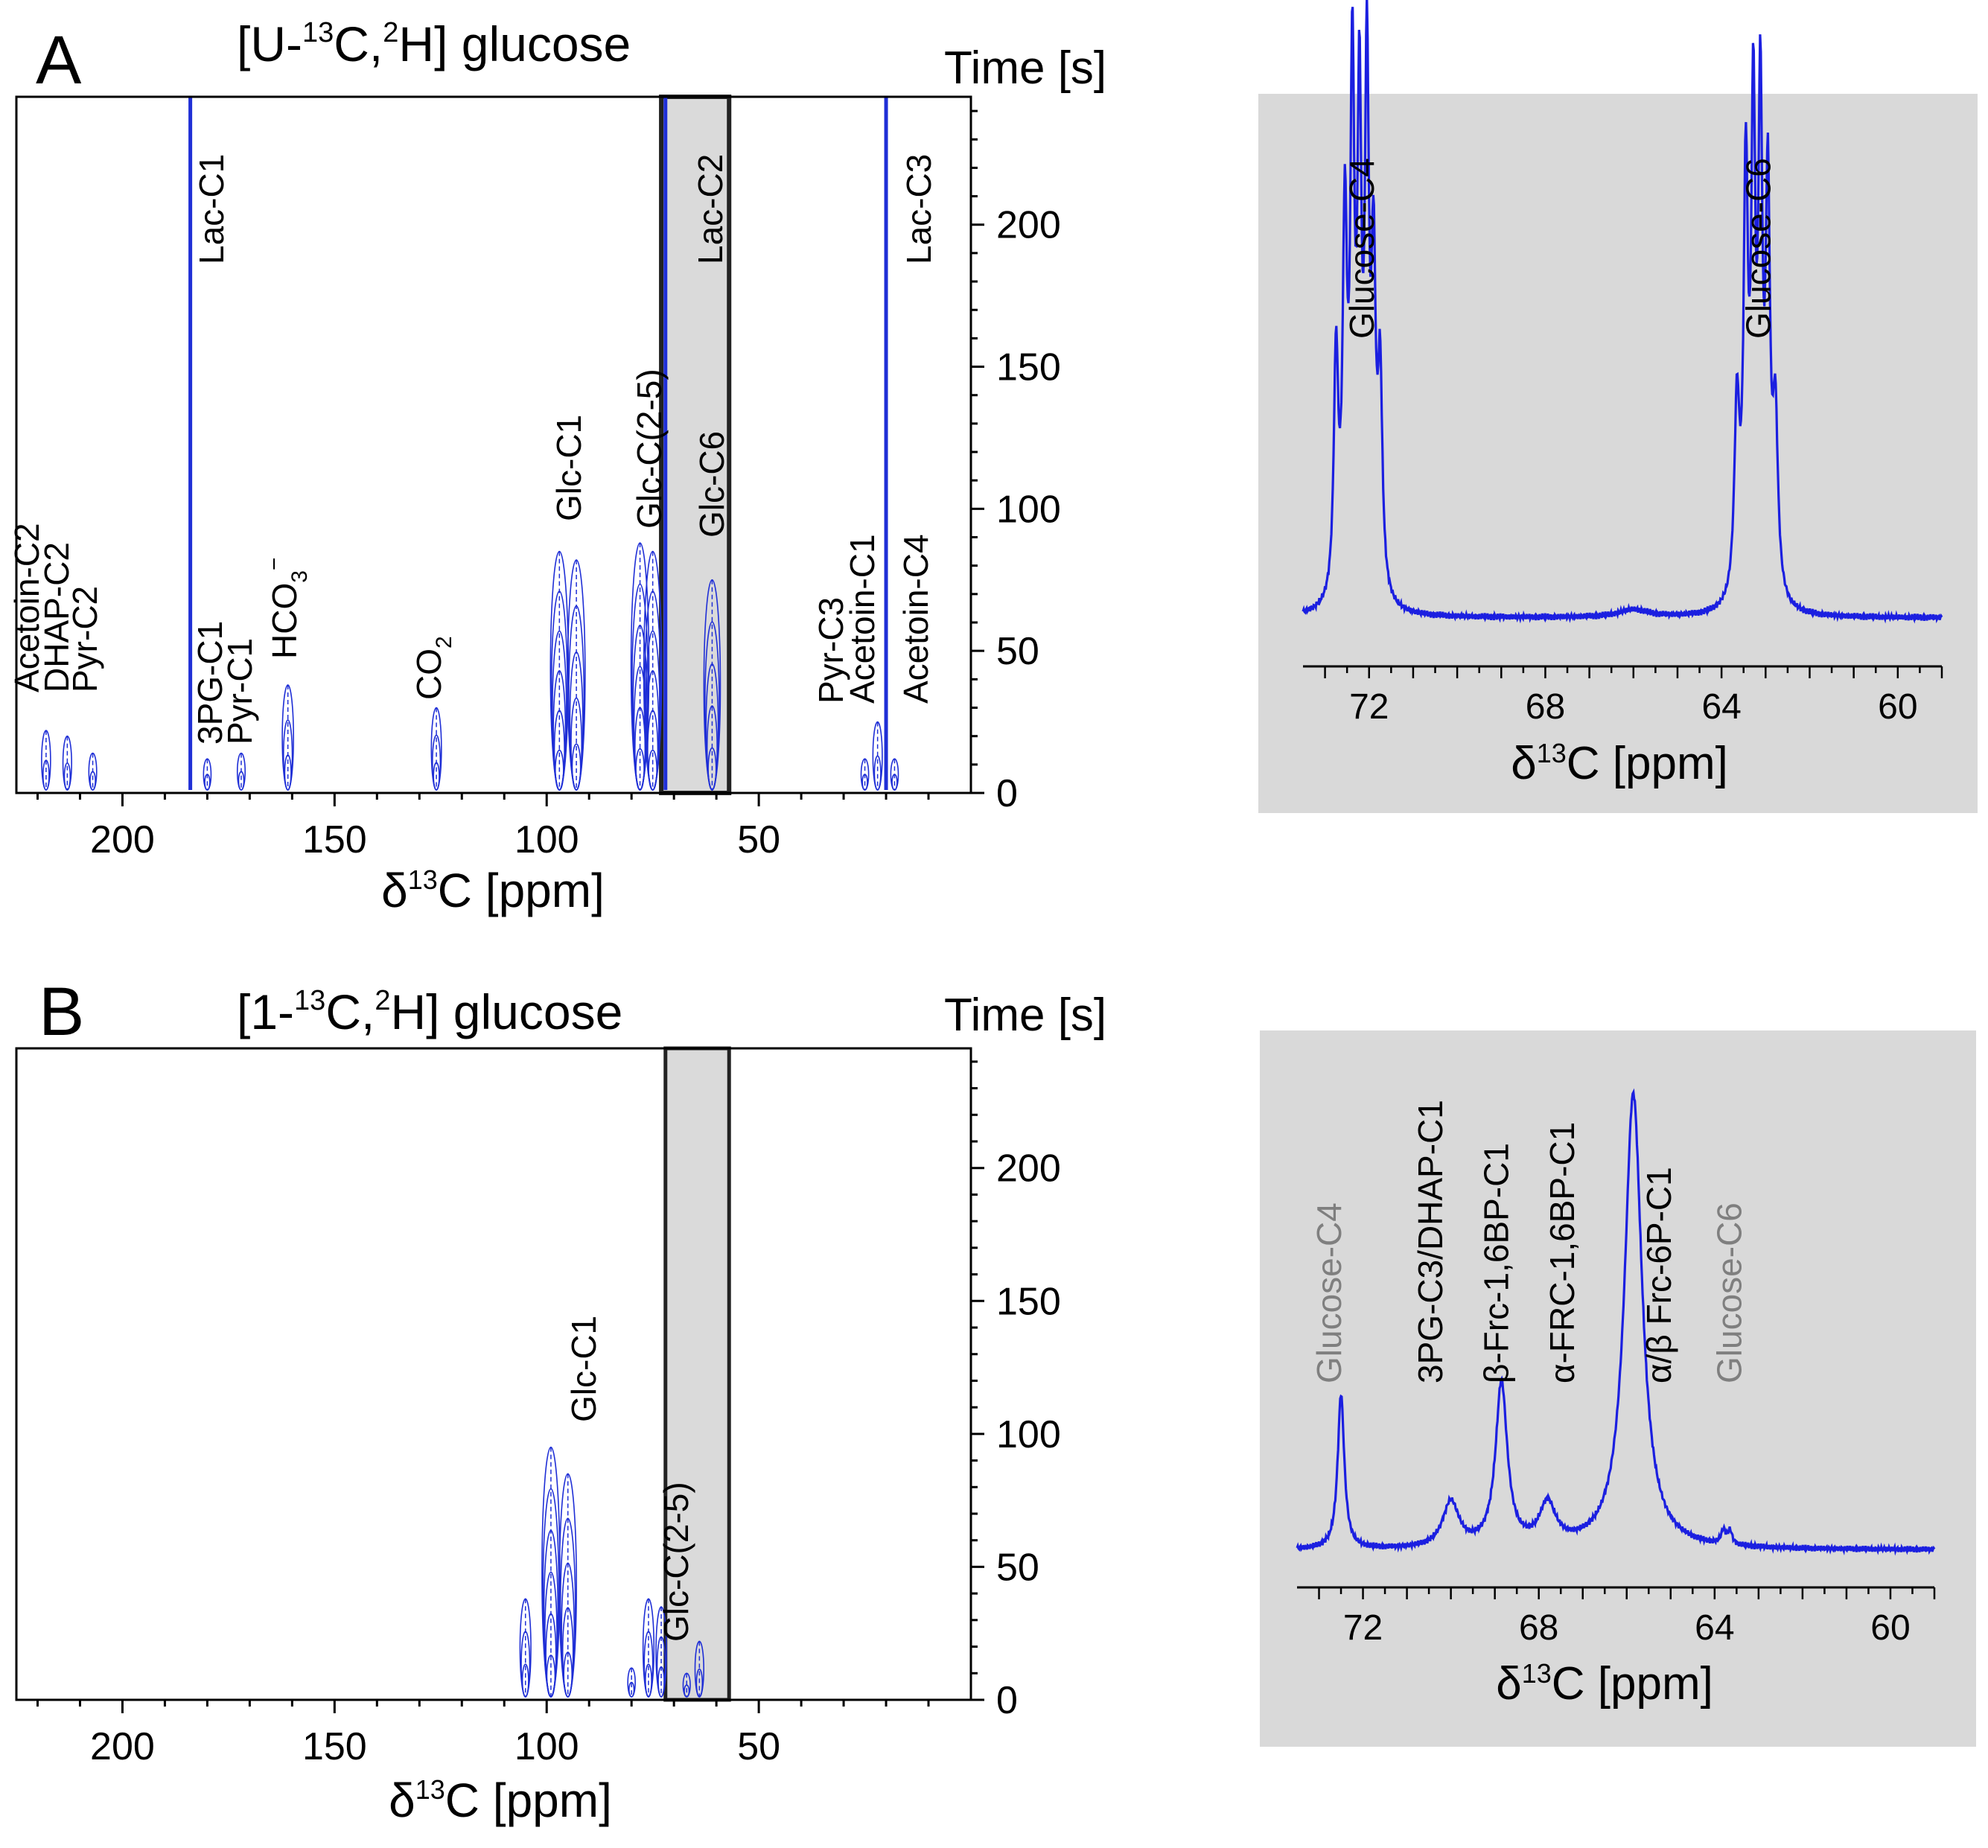  What do you see at coordinates (712, 685) in the screenshot?
I see `peak-glc-c6-61ppm` at bounding box center [712, 685].